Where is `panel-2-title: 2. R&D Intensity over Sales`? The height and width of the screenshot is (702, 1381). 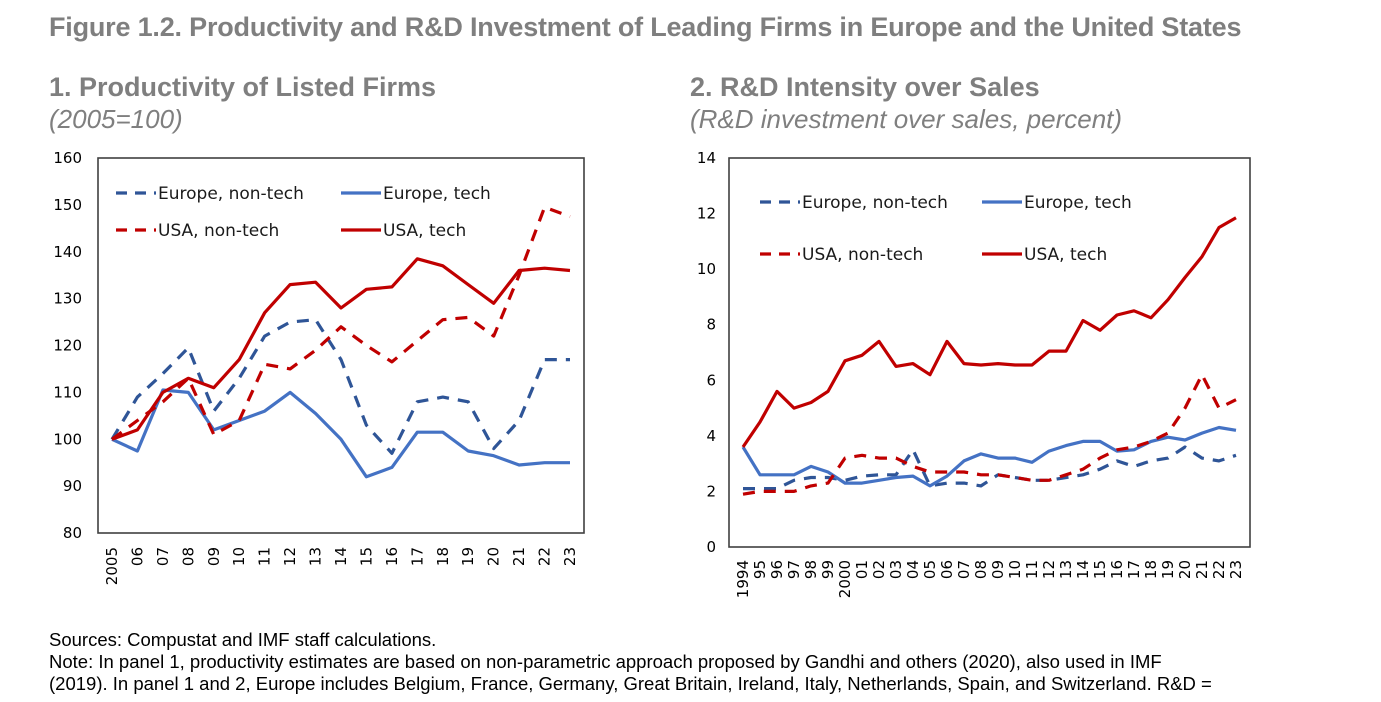 panel-2-title: 2. R&D Intensity over Sales is located at coordinates (865, 87).